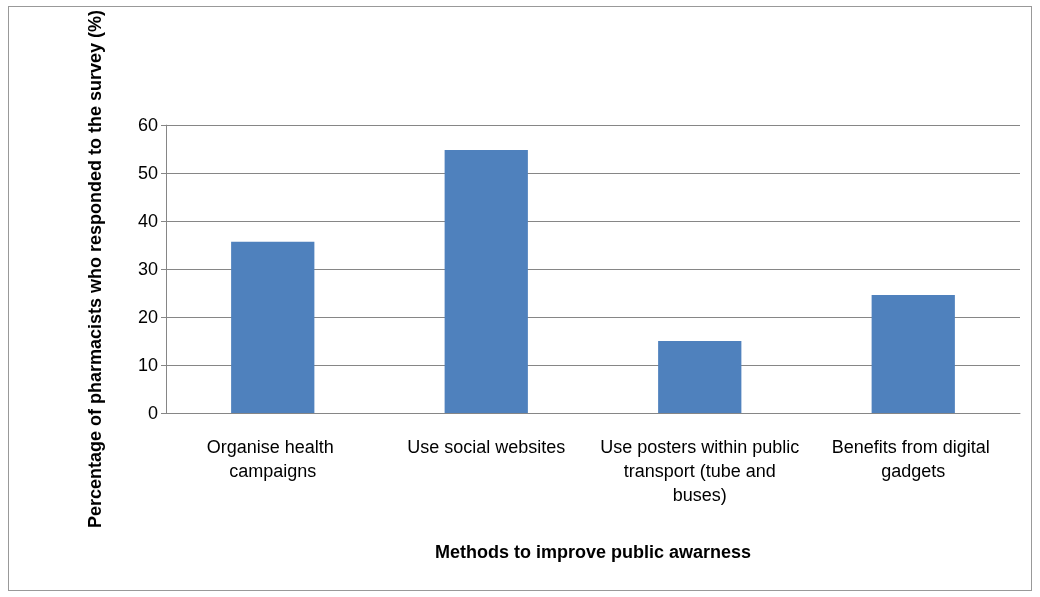 This screenshot has width=1040, height=597. Describe the element at coordinates (147, 173) in the screenshot. I see `y-tick-label: 50` at that location.